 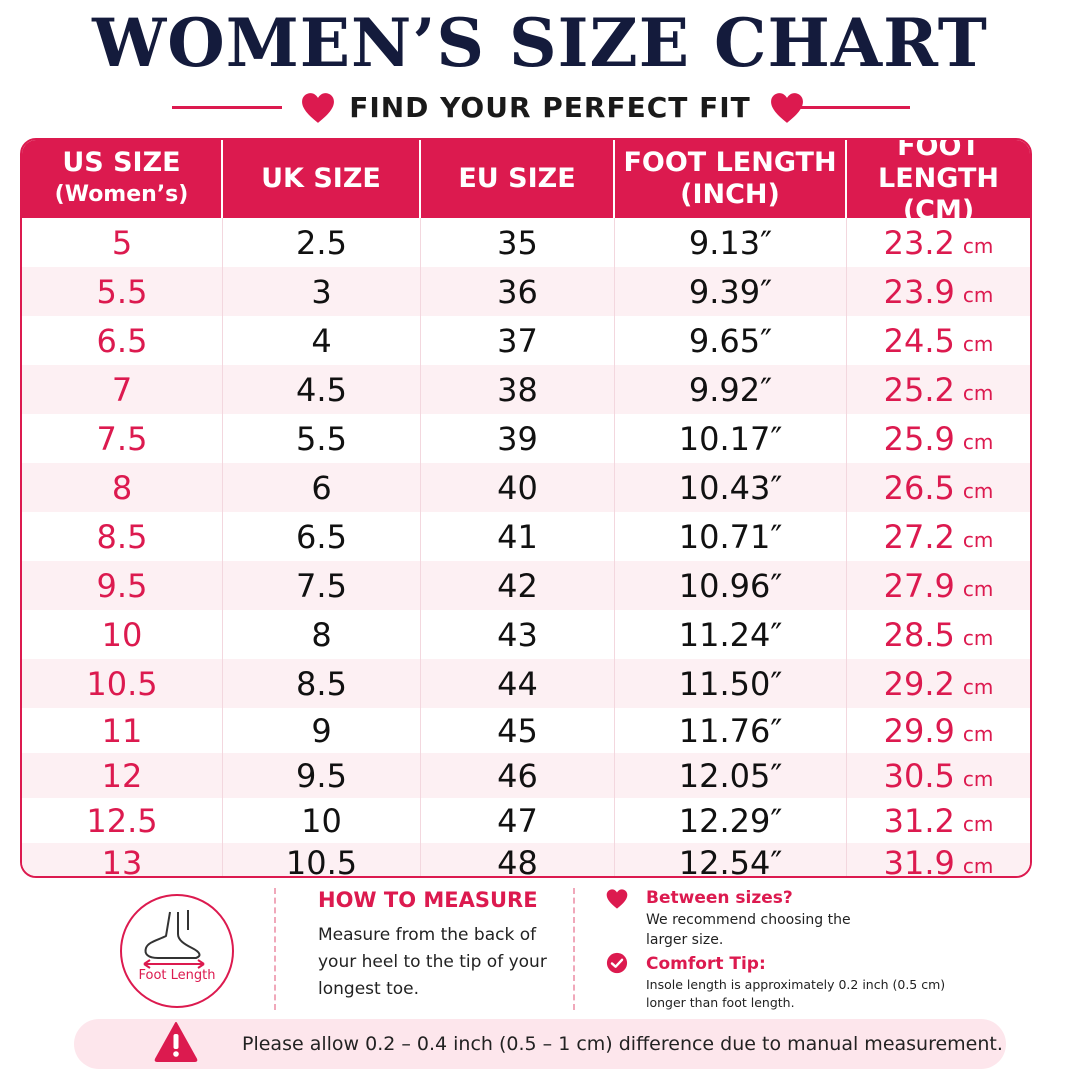 I want to click on uk-size-cell-value: 3, so click(x=321, y=291).